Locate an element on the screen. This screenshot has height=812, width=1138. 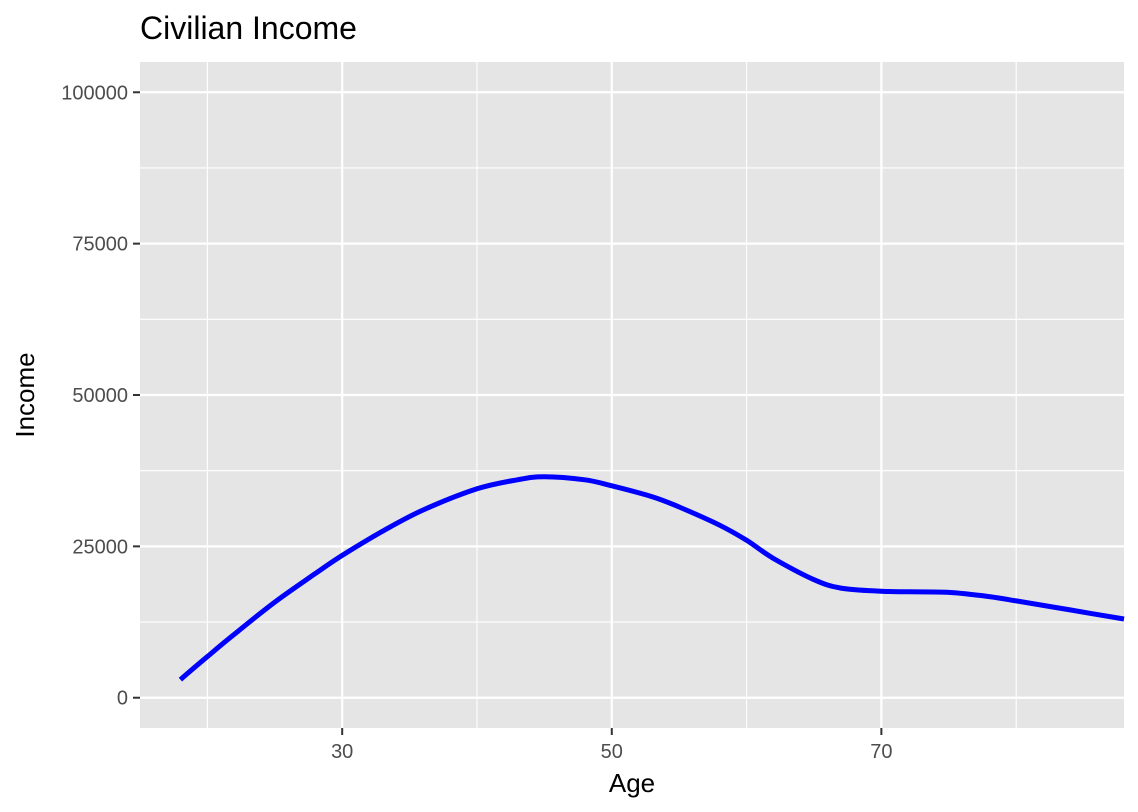
x-tick-label: 70 is located at coordinates (881, 752).